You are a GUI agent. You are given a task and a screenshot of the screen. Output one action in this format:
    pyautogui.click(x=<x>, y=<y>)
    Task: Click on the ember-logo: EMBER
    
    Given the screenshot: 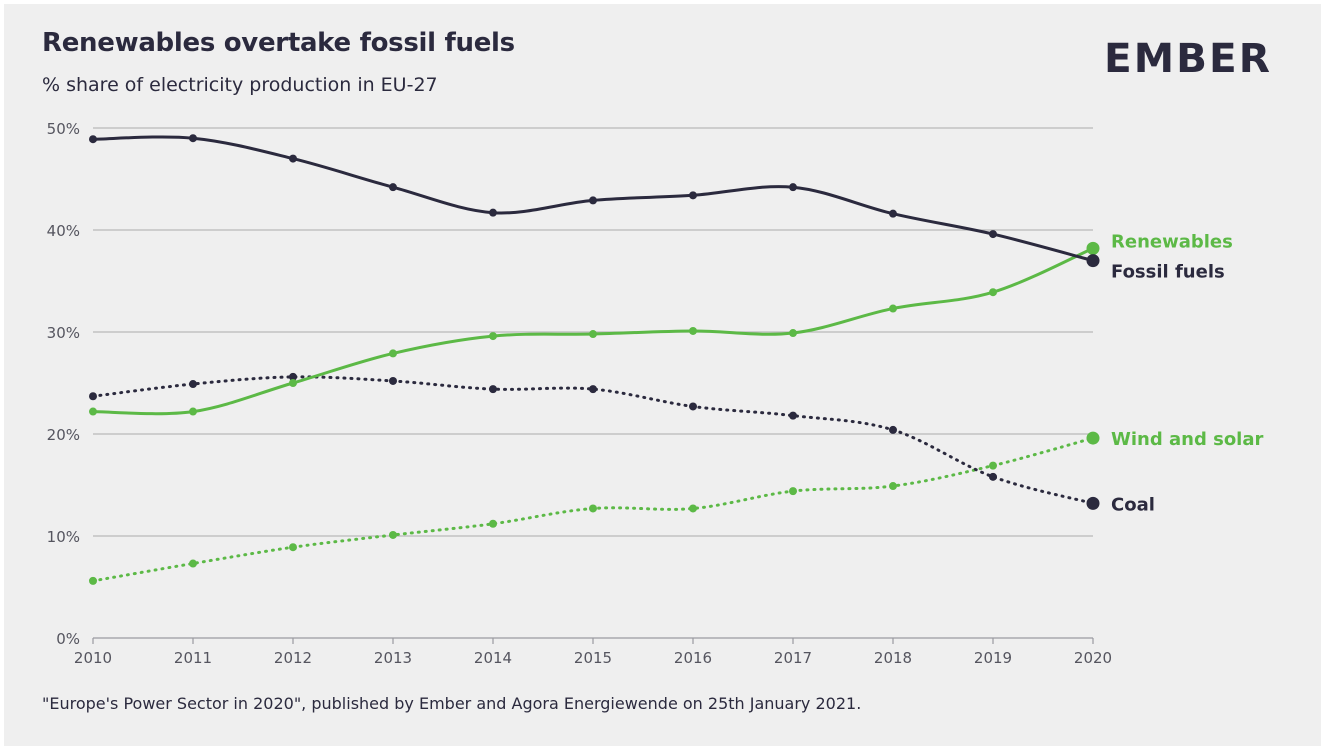 What is the action you would take?
    pyautogui.click(x=1188, y=56)
    